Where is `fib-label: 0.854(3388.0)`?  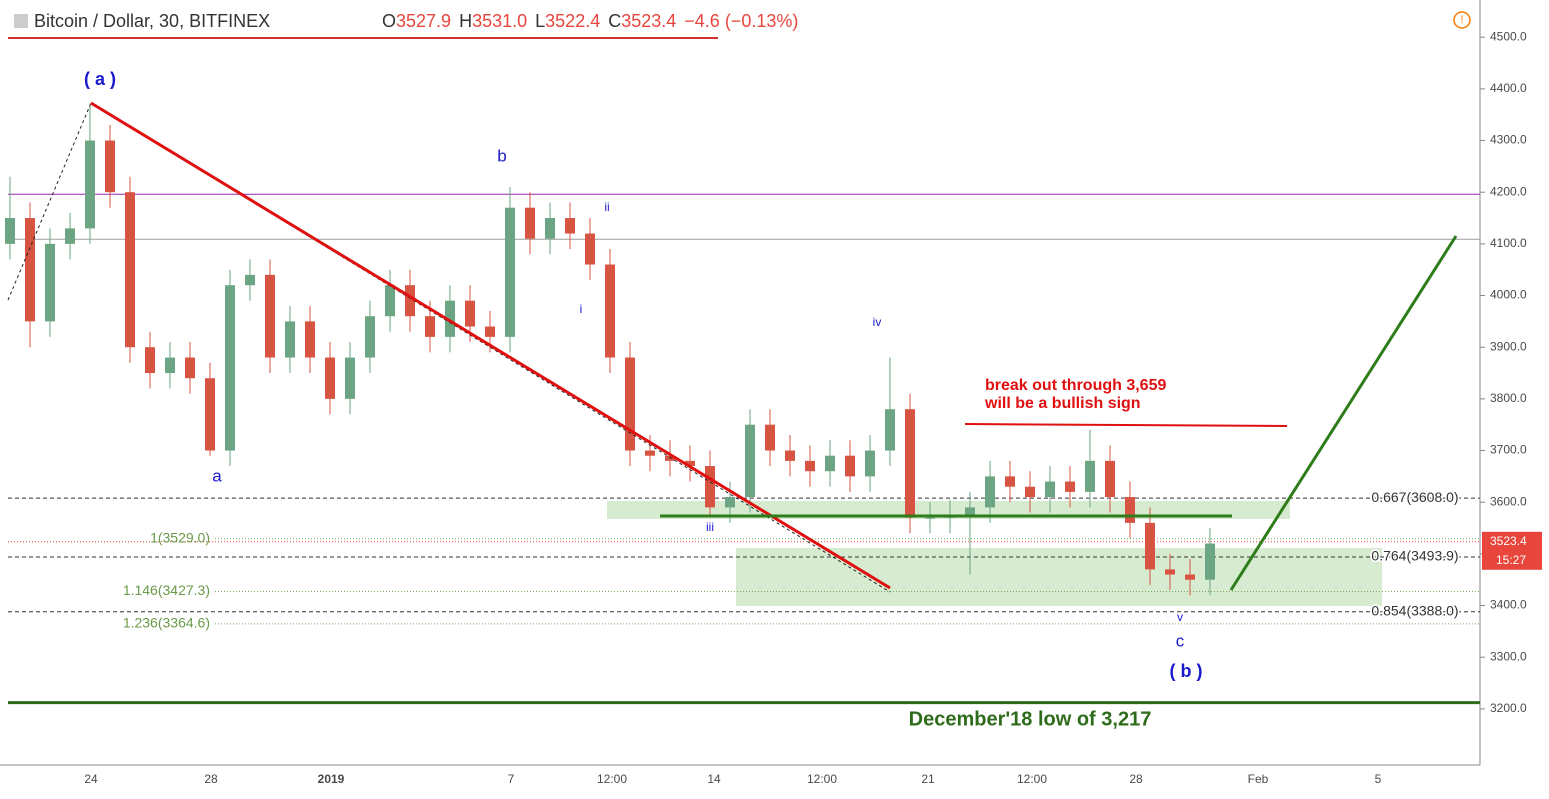 fib-label: 0.854(3388.0) is located at coordinates (1414, 610).